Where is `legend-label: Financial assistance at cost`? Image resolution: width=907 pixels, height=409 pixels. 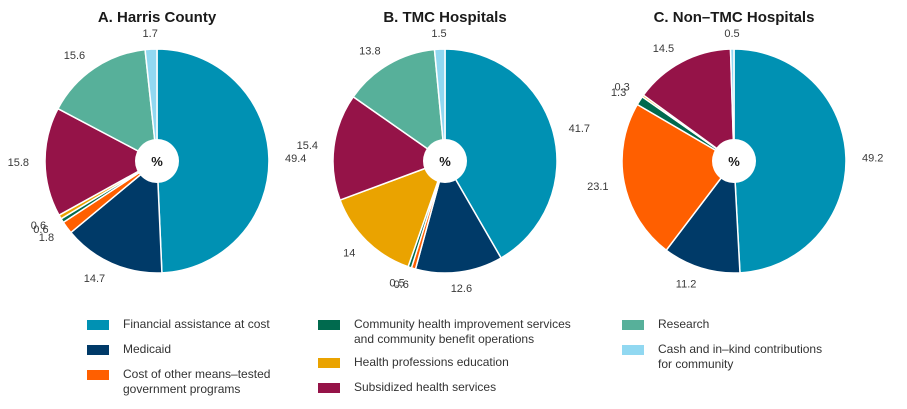
legend-label: Financial assistance at cost is located at coordinates (196, 324).